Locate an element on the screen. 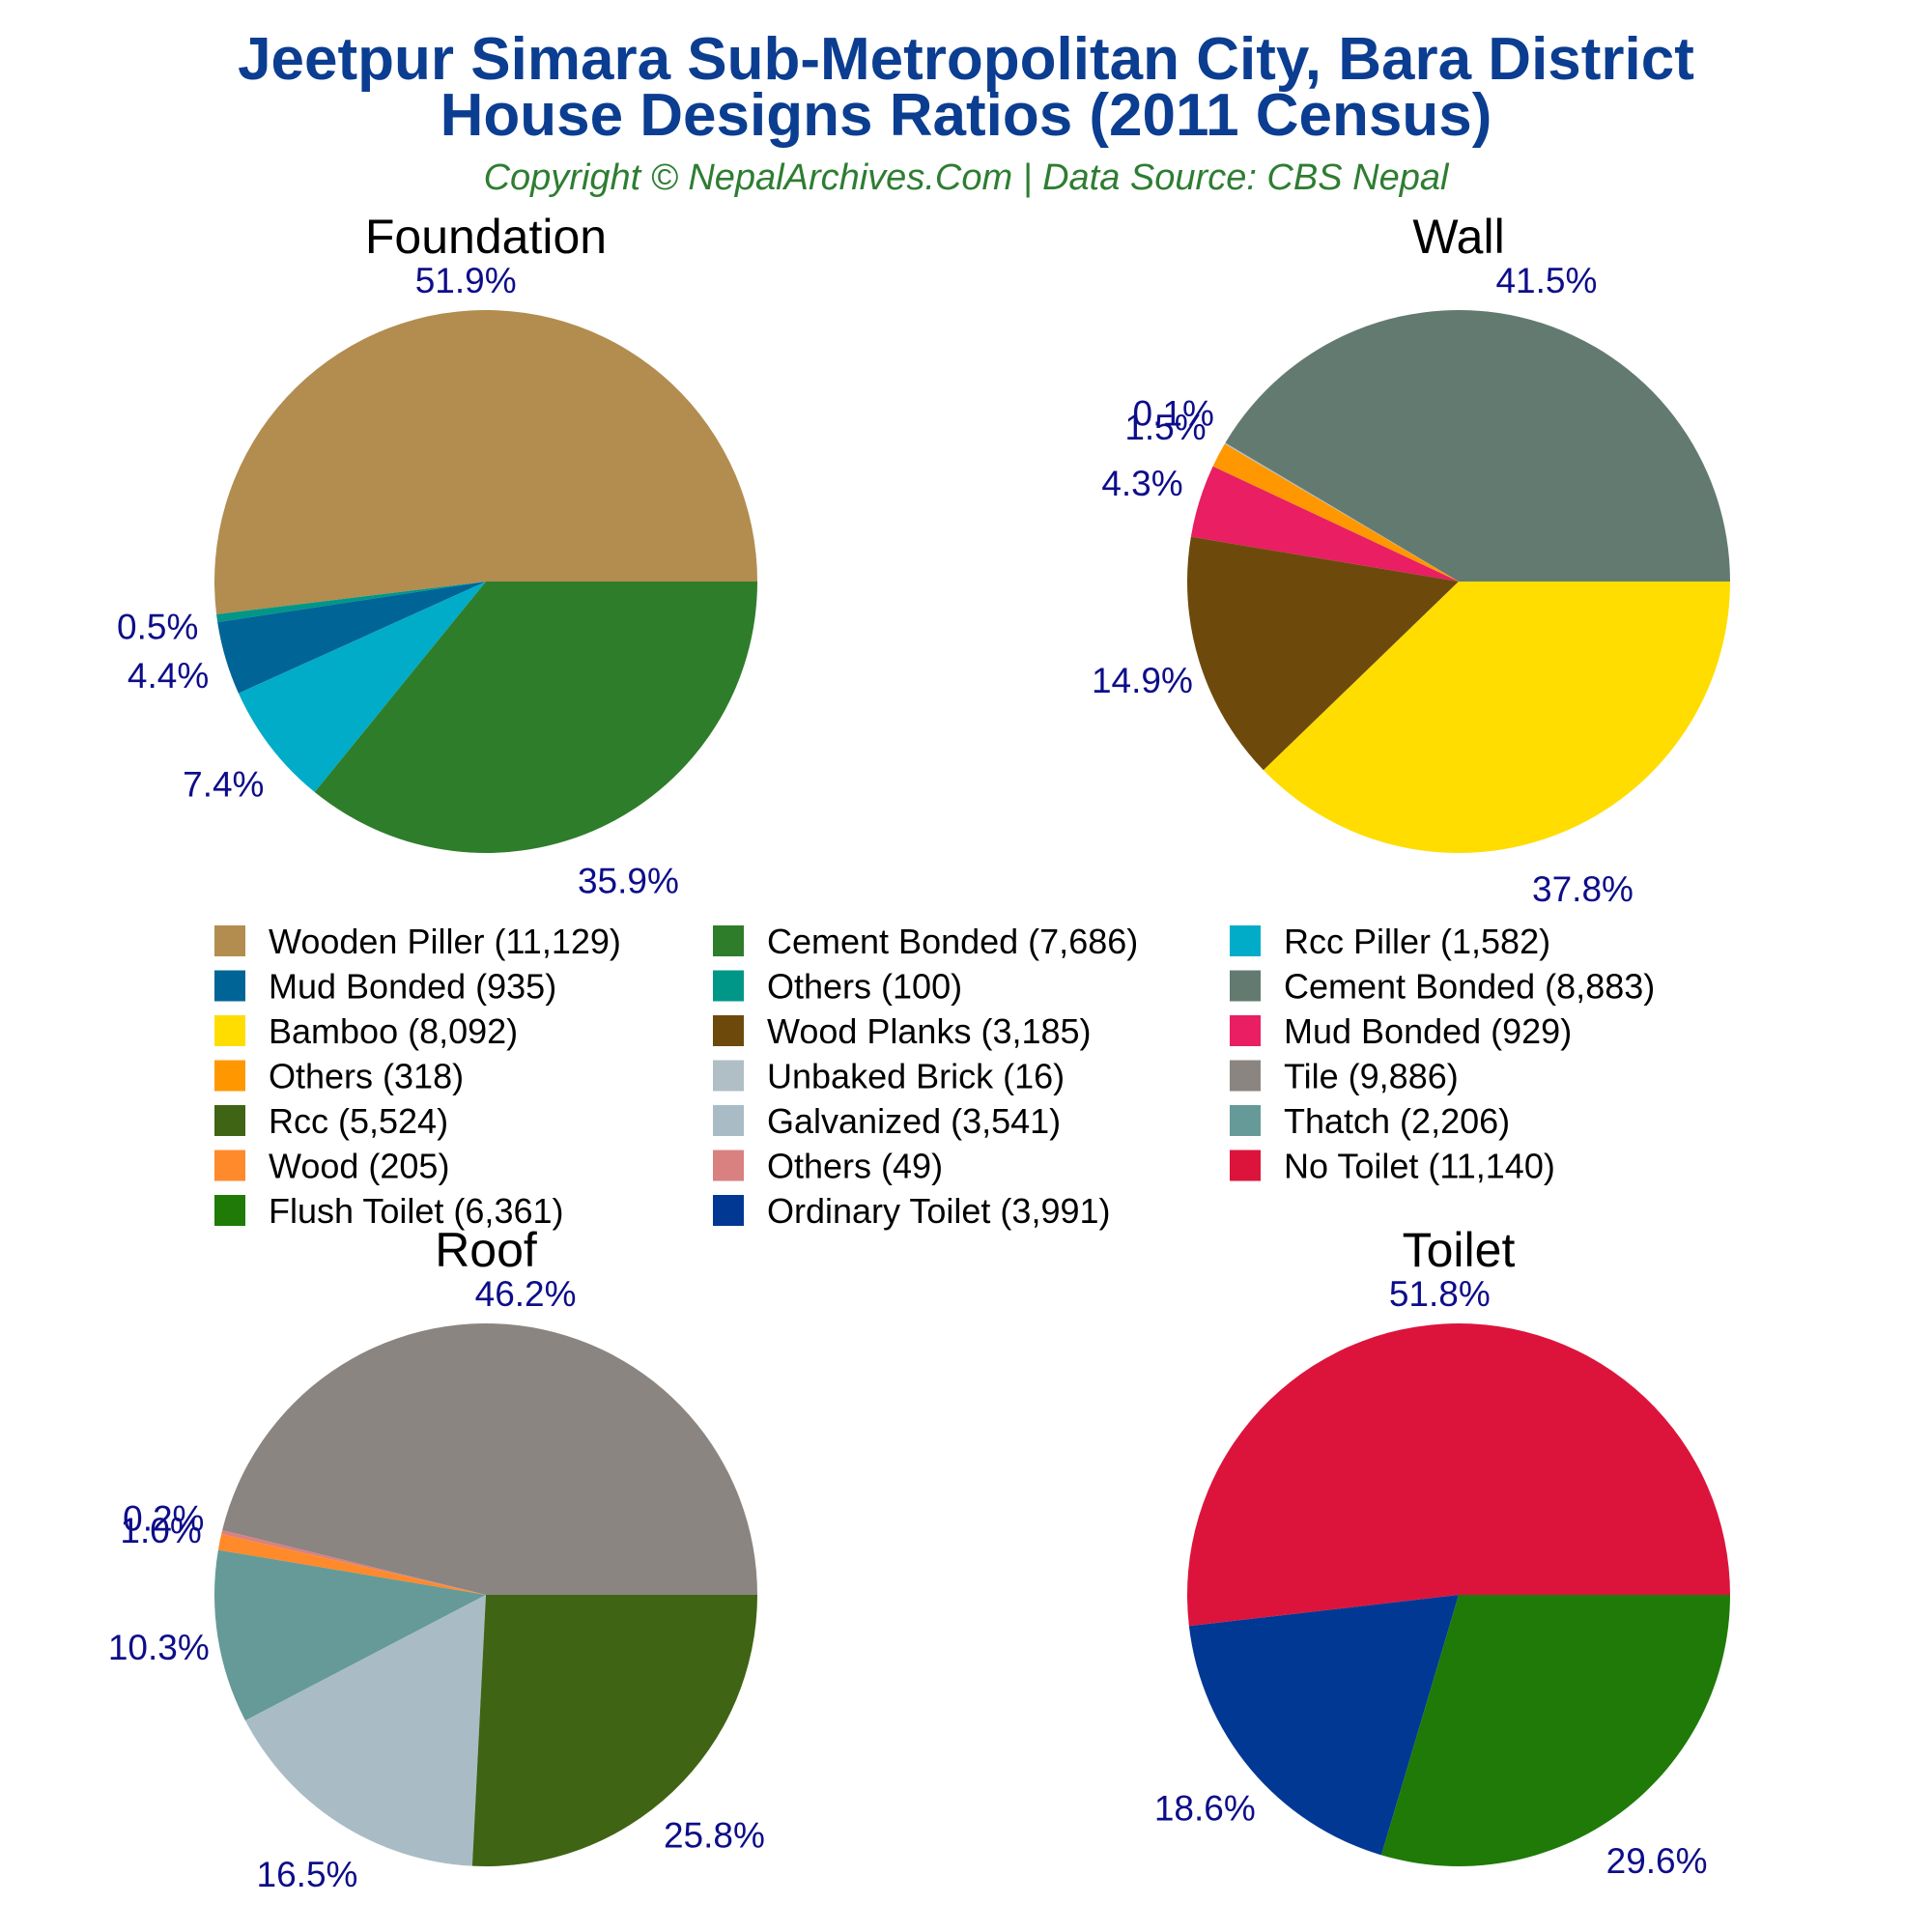  slice-rcc is located at coordinates (614, 1731).